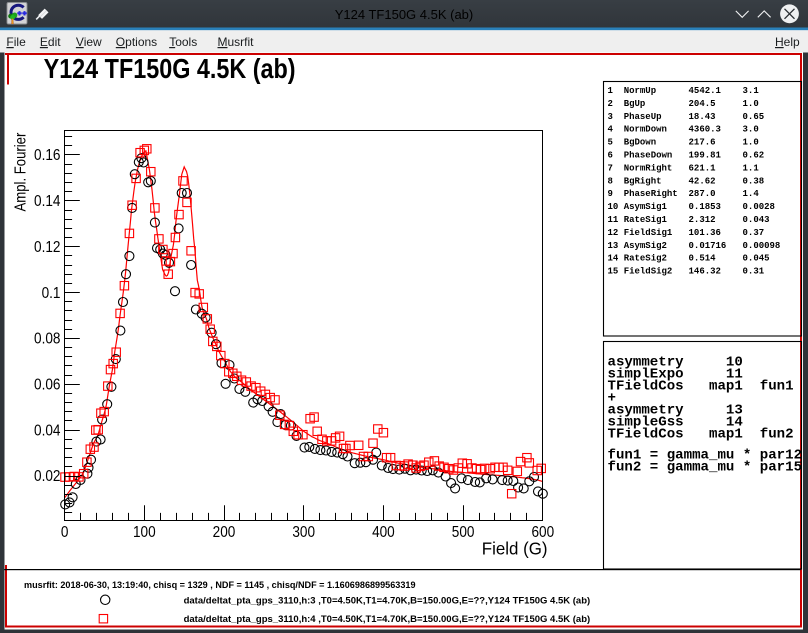 The height and width of the screenshot is (633, 808). What do you see at coordinates (787, 42) in the screenshot?
I see `svg-text: Help` at bounding box center [787, 42].